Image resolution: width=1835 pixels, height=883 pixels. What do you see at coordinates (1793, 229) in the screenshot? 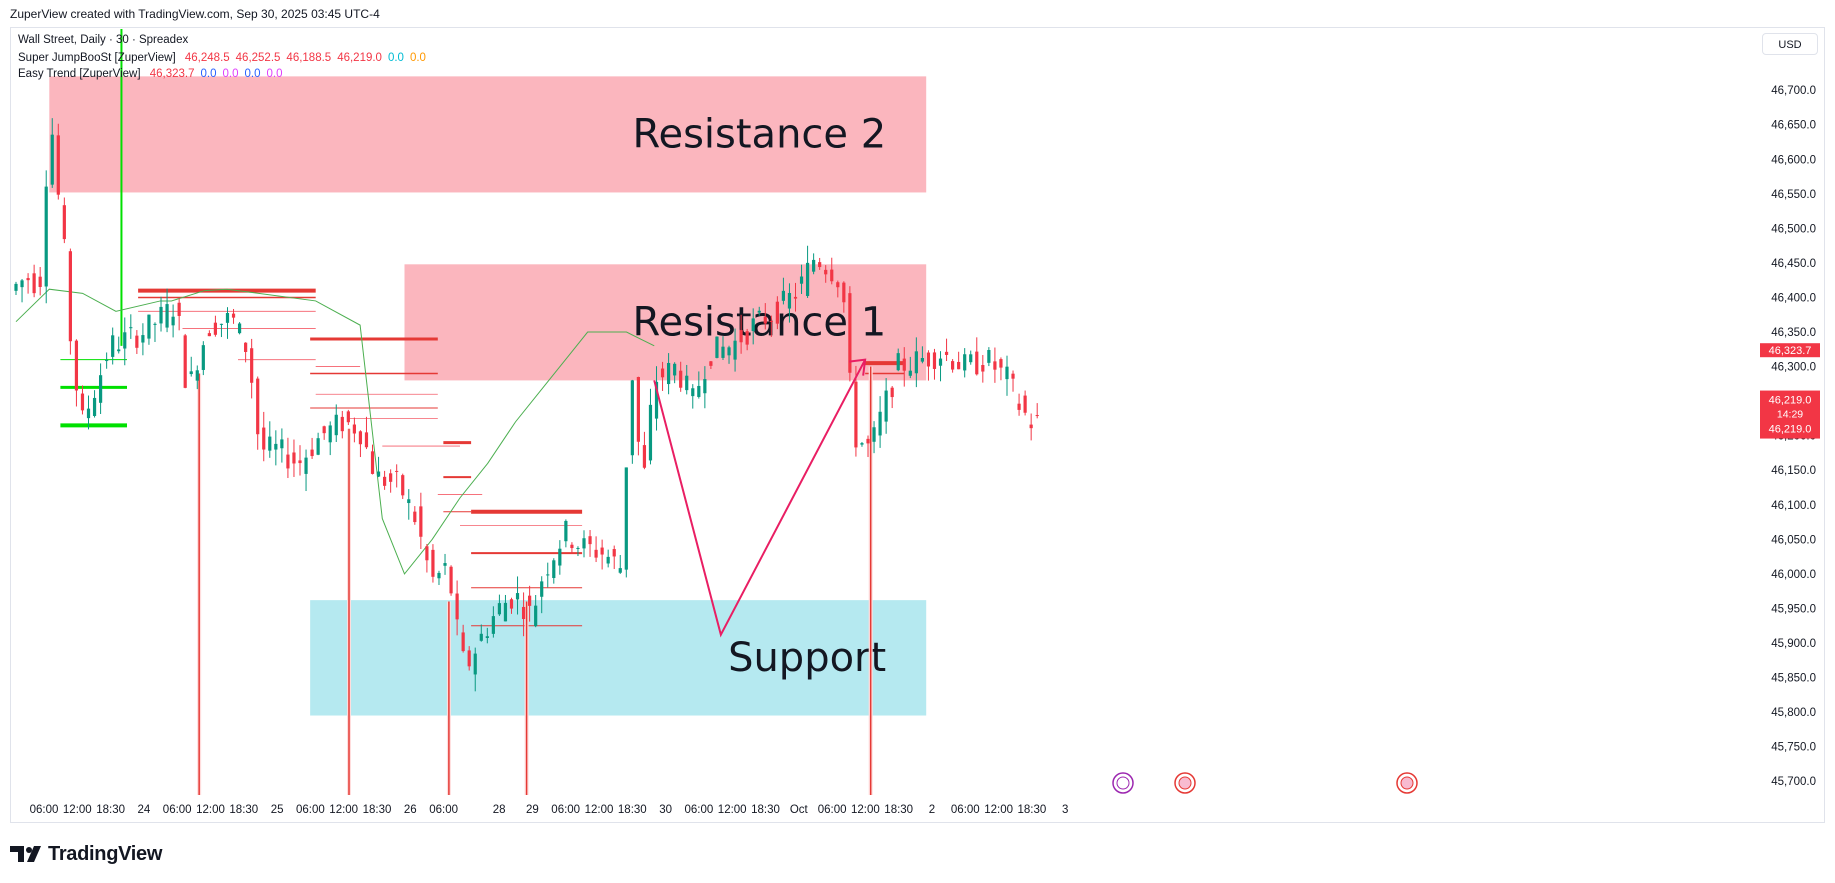
I see `y-tick-label: 46,500.0` at bounding box center [1793, 229].